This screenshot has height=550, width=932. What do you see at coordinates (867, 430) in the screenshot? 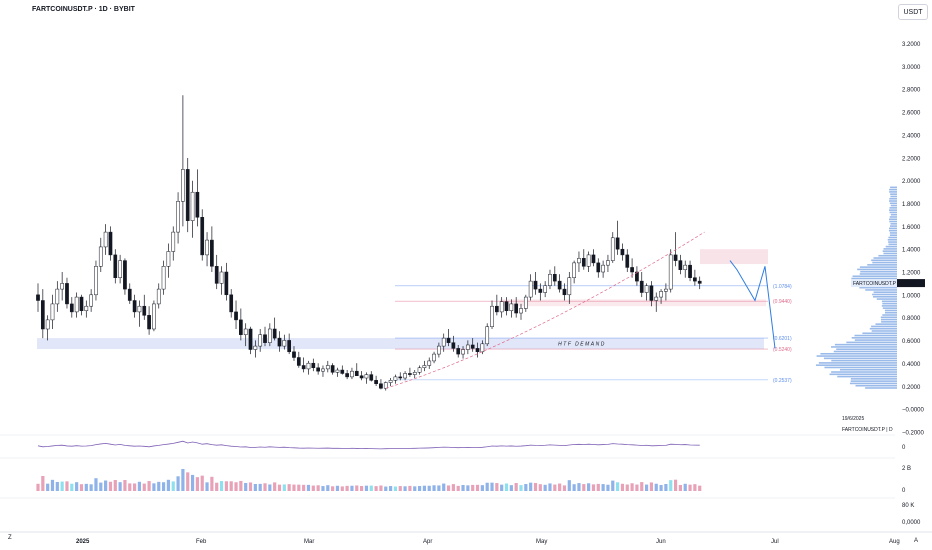
I see `symbol-note: FARTCOINUSDT.P | D` at bounding box center [867, 430].